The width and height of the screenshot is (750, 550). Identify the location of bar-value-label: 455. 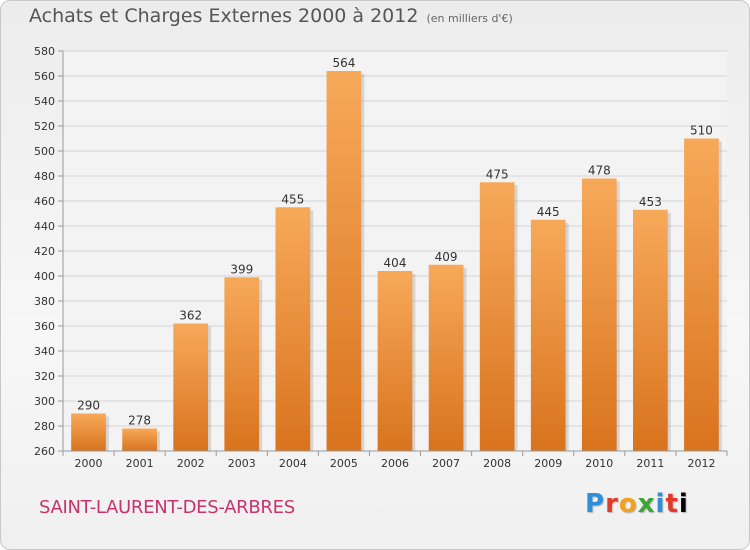
(292, 199).